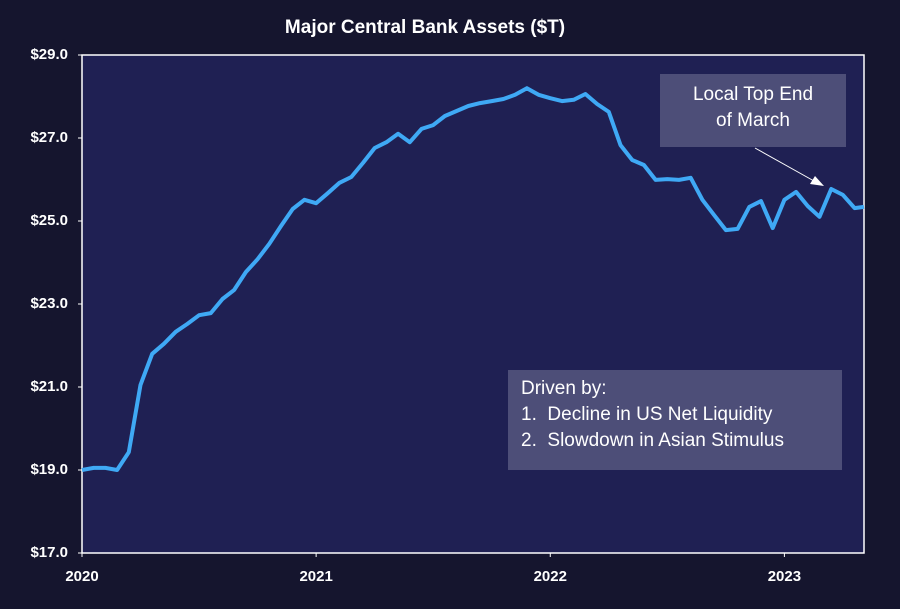 The height and width of the screenshot is (609, 900). What do you see at coordinates (49, 303) in the screenshot?
I see `y-tick-label: $23.0` at bounding box center [49, 303].